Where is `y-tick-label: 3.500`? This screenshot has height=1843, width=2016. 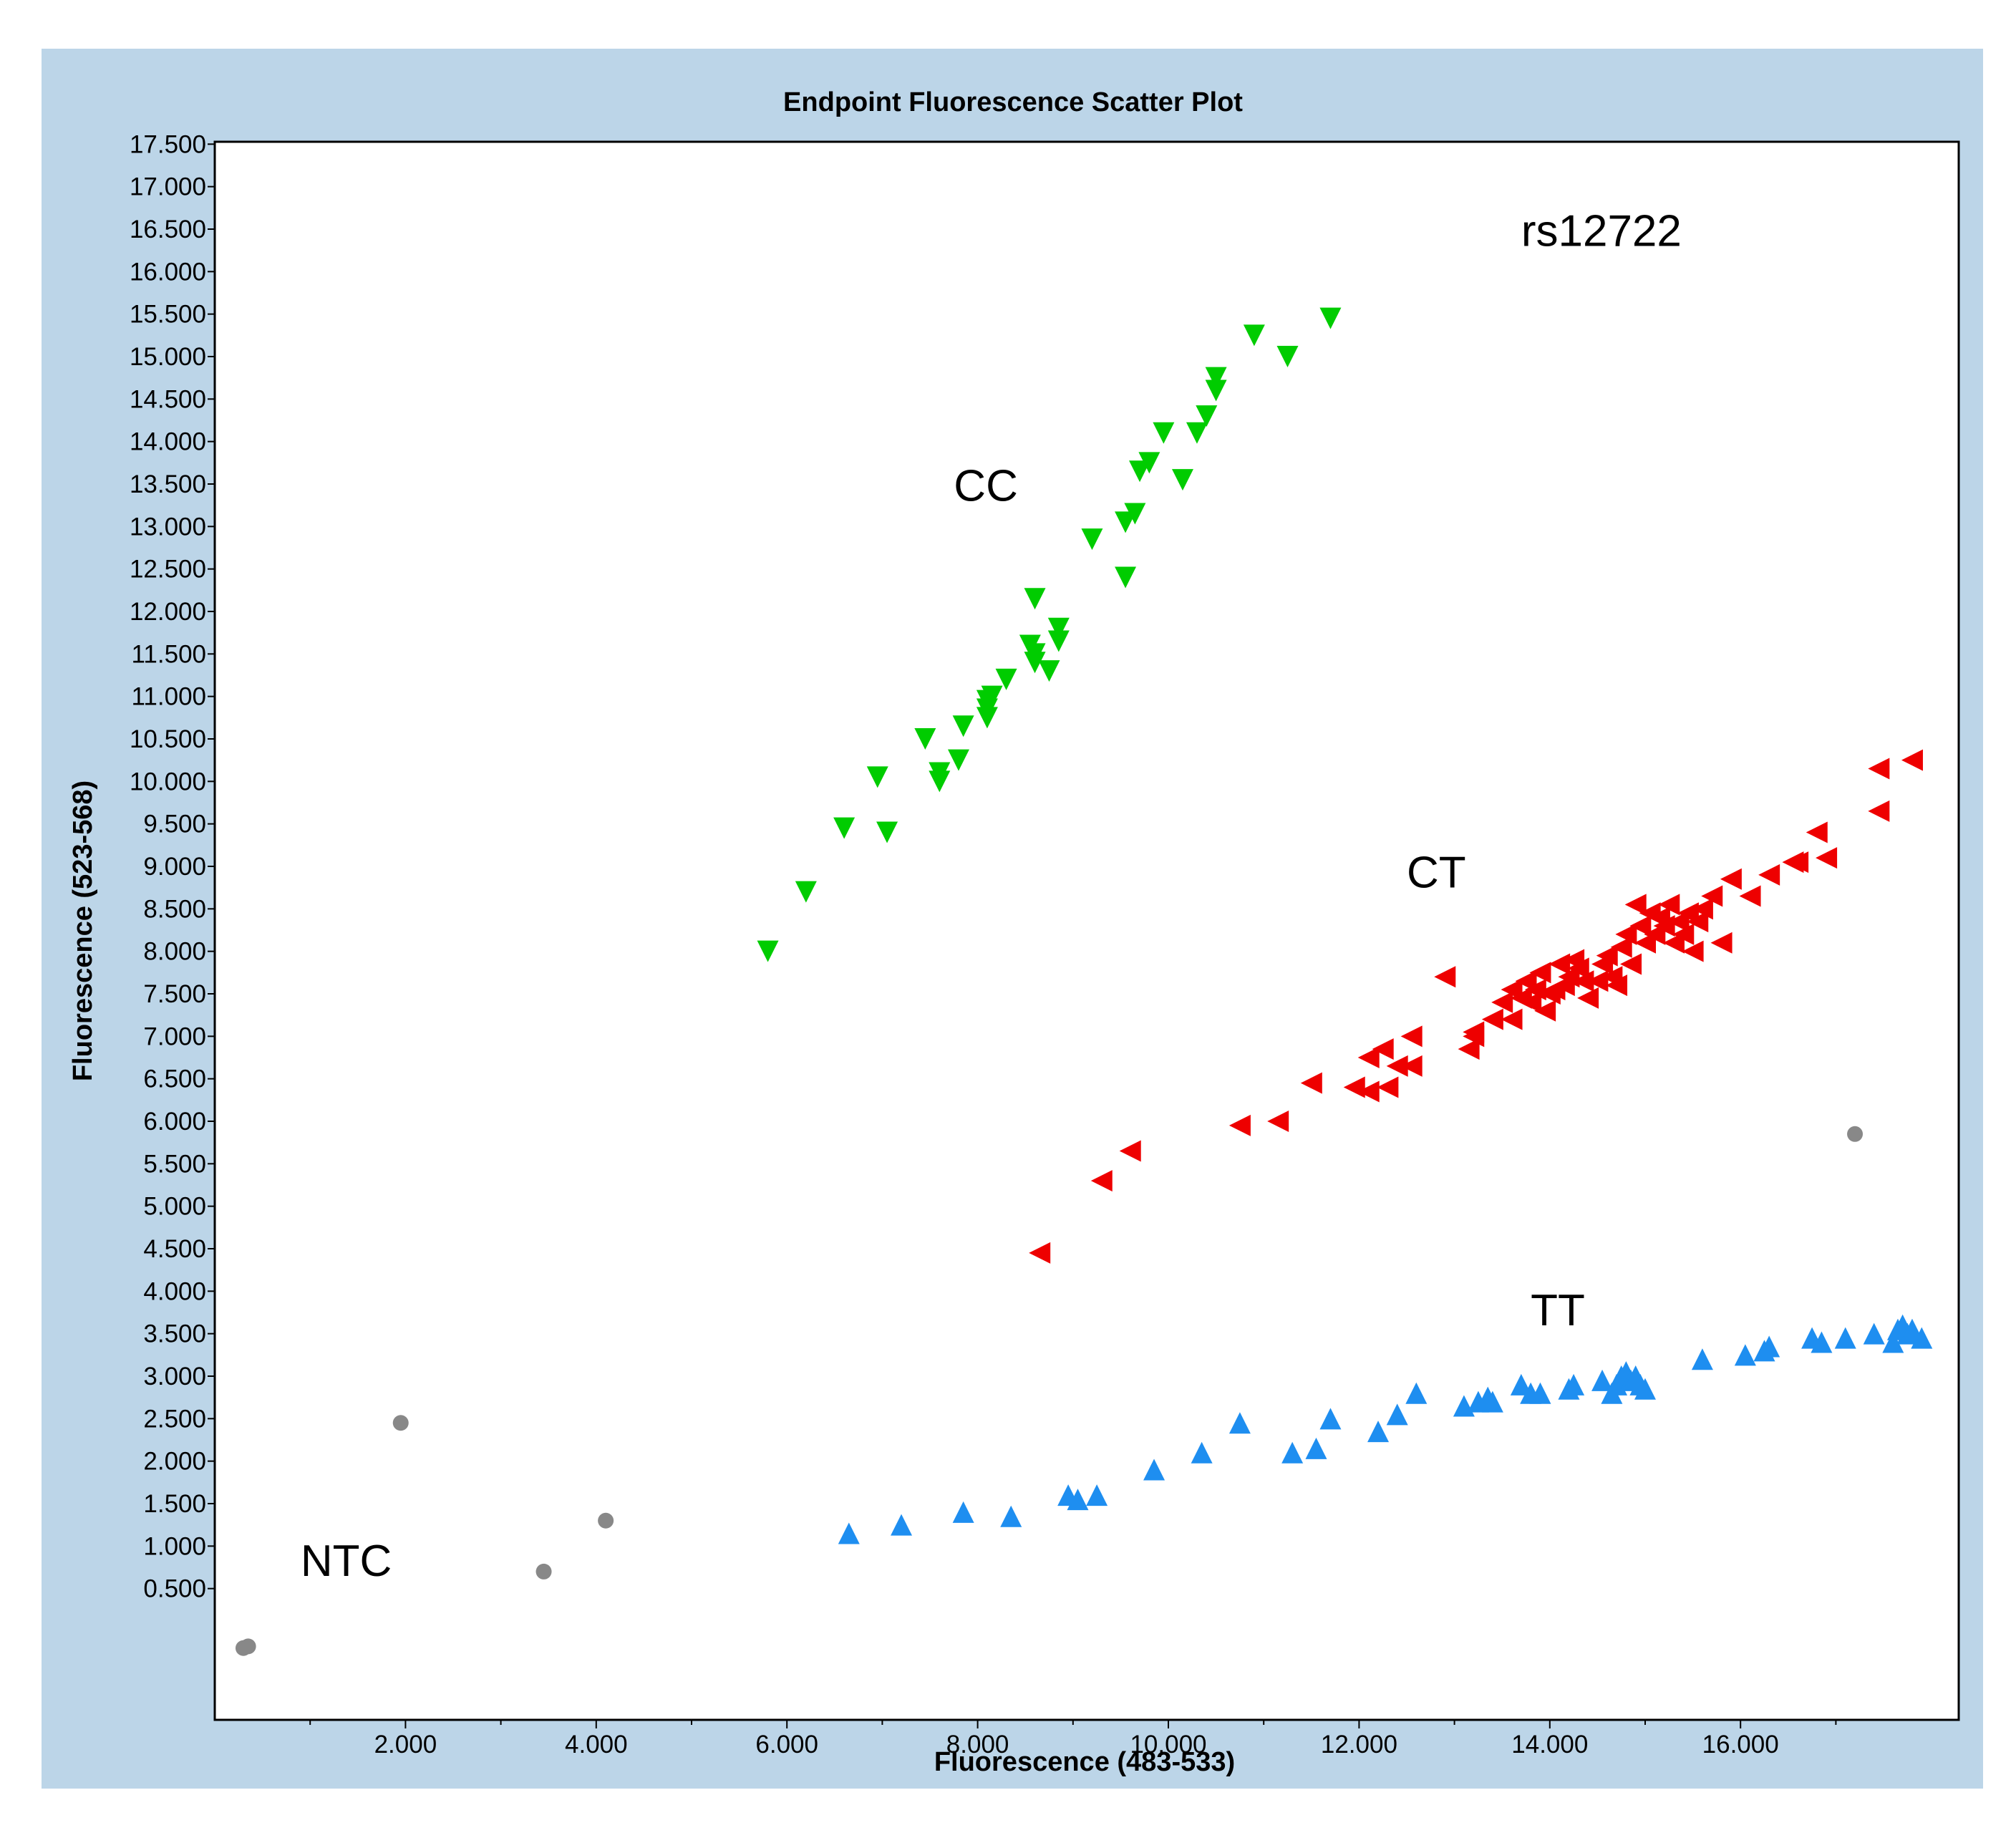 y-tick-label: 3.500 is located at coordinates (174, 1334).